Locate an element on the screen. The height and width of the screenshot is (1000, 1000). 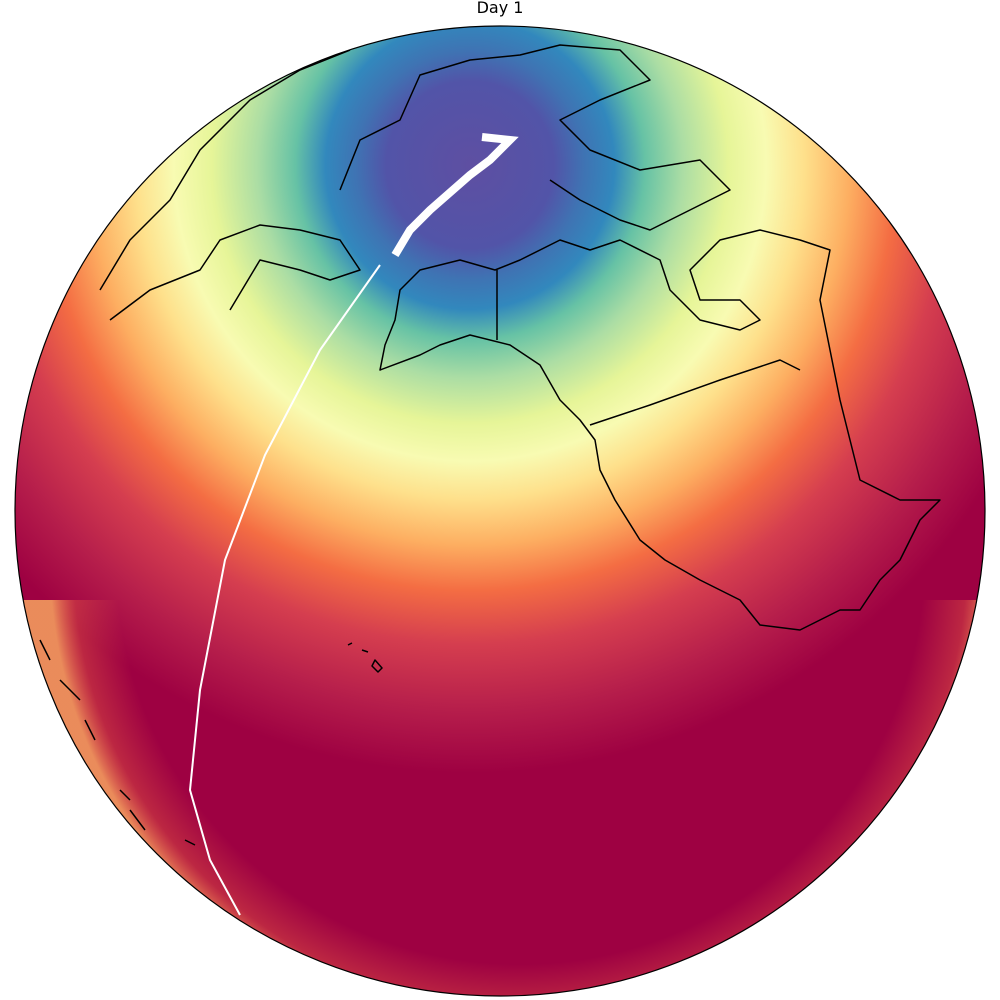
map-title: Day 1 is located at coordinates (500, 8).